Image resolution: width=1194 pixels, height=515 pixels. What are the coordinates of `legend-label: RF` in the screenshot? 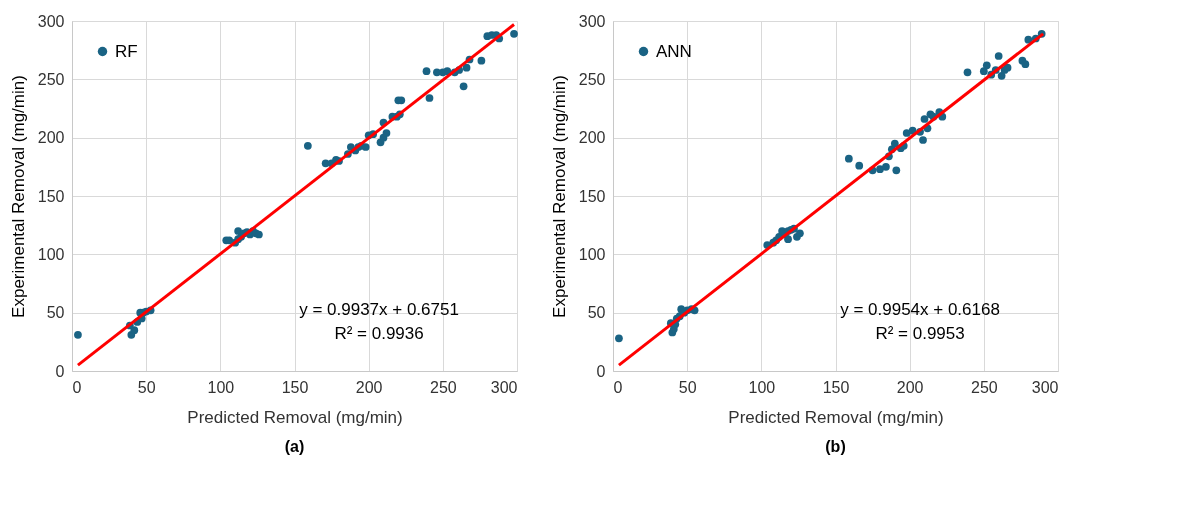 It's located at (126, 51).